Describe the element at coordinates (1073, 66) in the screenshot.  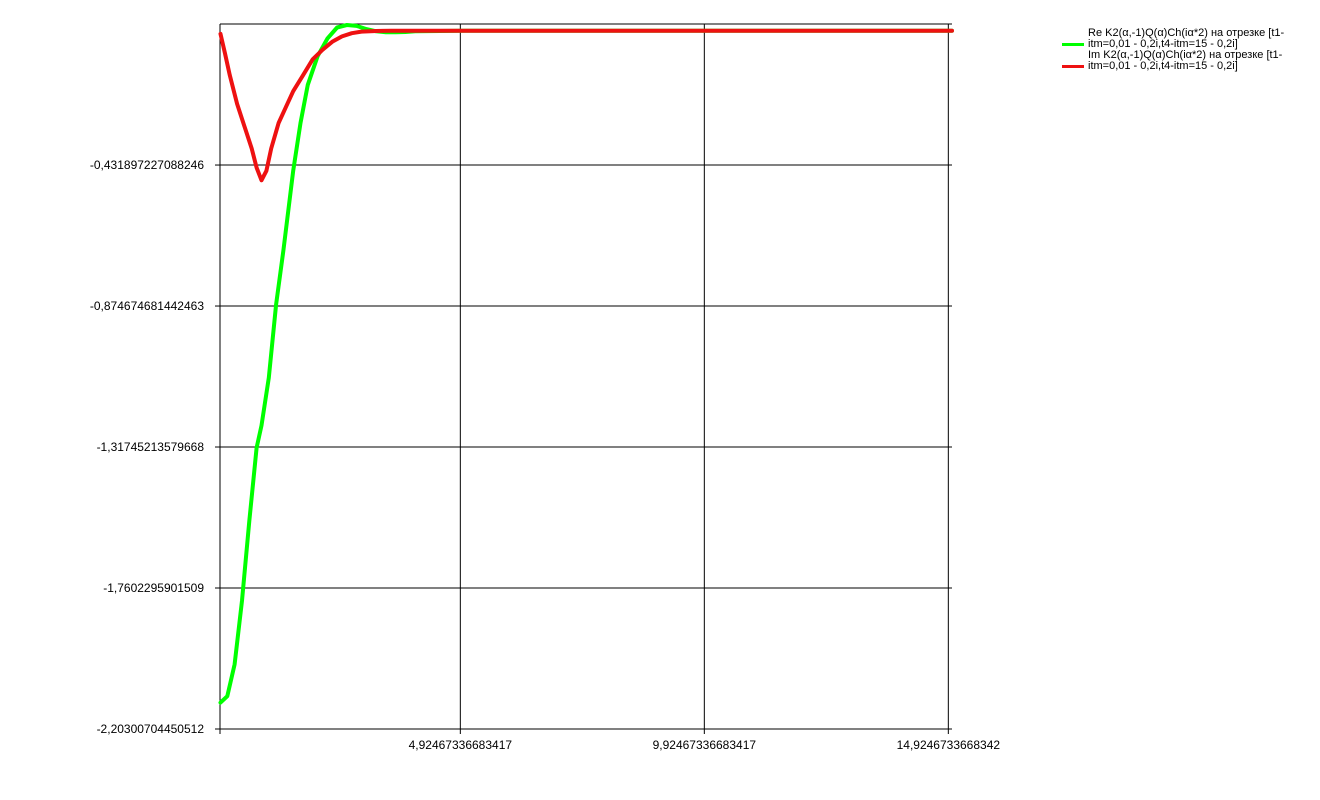
I see `legend-swatch-im` at that location.